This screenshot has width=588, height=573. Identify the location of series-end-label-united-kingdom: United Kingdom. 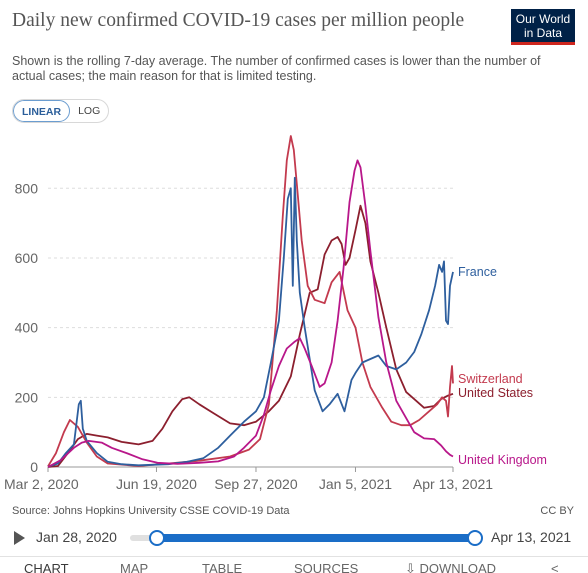
(502, 460).